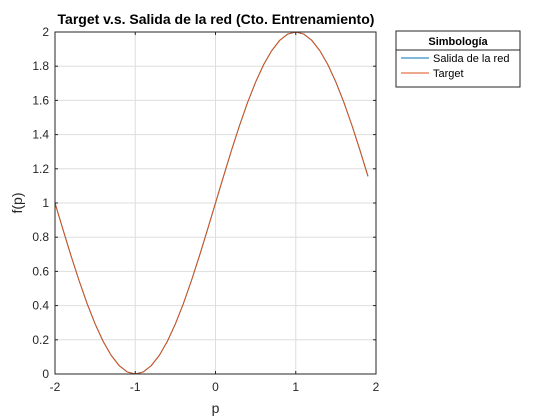 Image resolution: width=560 pixels, height=420 pixels. I want to click on y-axis-label: f(p), so click(17, 203).